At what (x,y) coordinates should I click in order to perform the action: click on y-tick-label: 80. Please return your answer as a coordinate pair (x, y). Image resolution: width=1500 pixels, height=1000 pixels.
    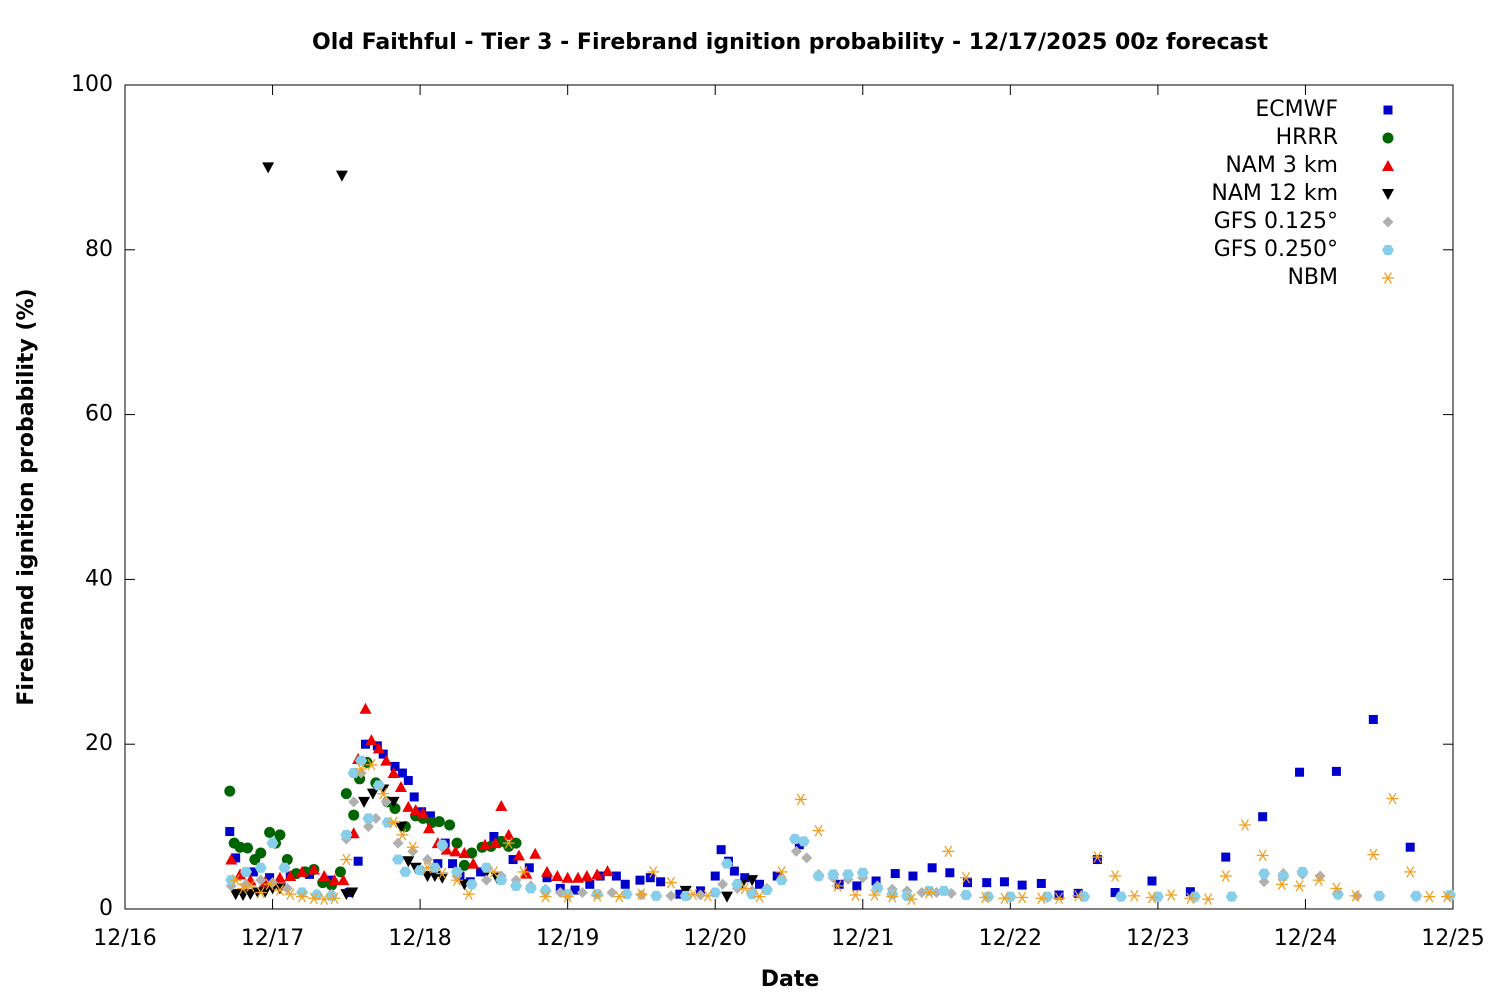
    Looking at the image, I should click on (99, 249).